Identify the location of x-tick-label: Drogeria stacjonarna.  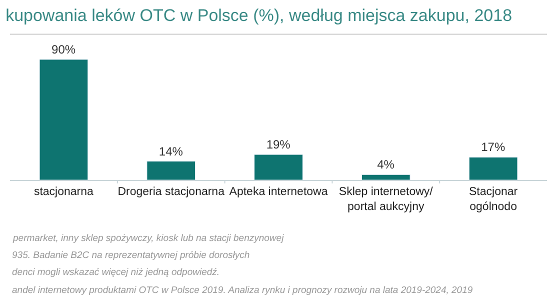
(172, 192).